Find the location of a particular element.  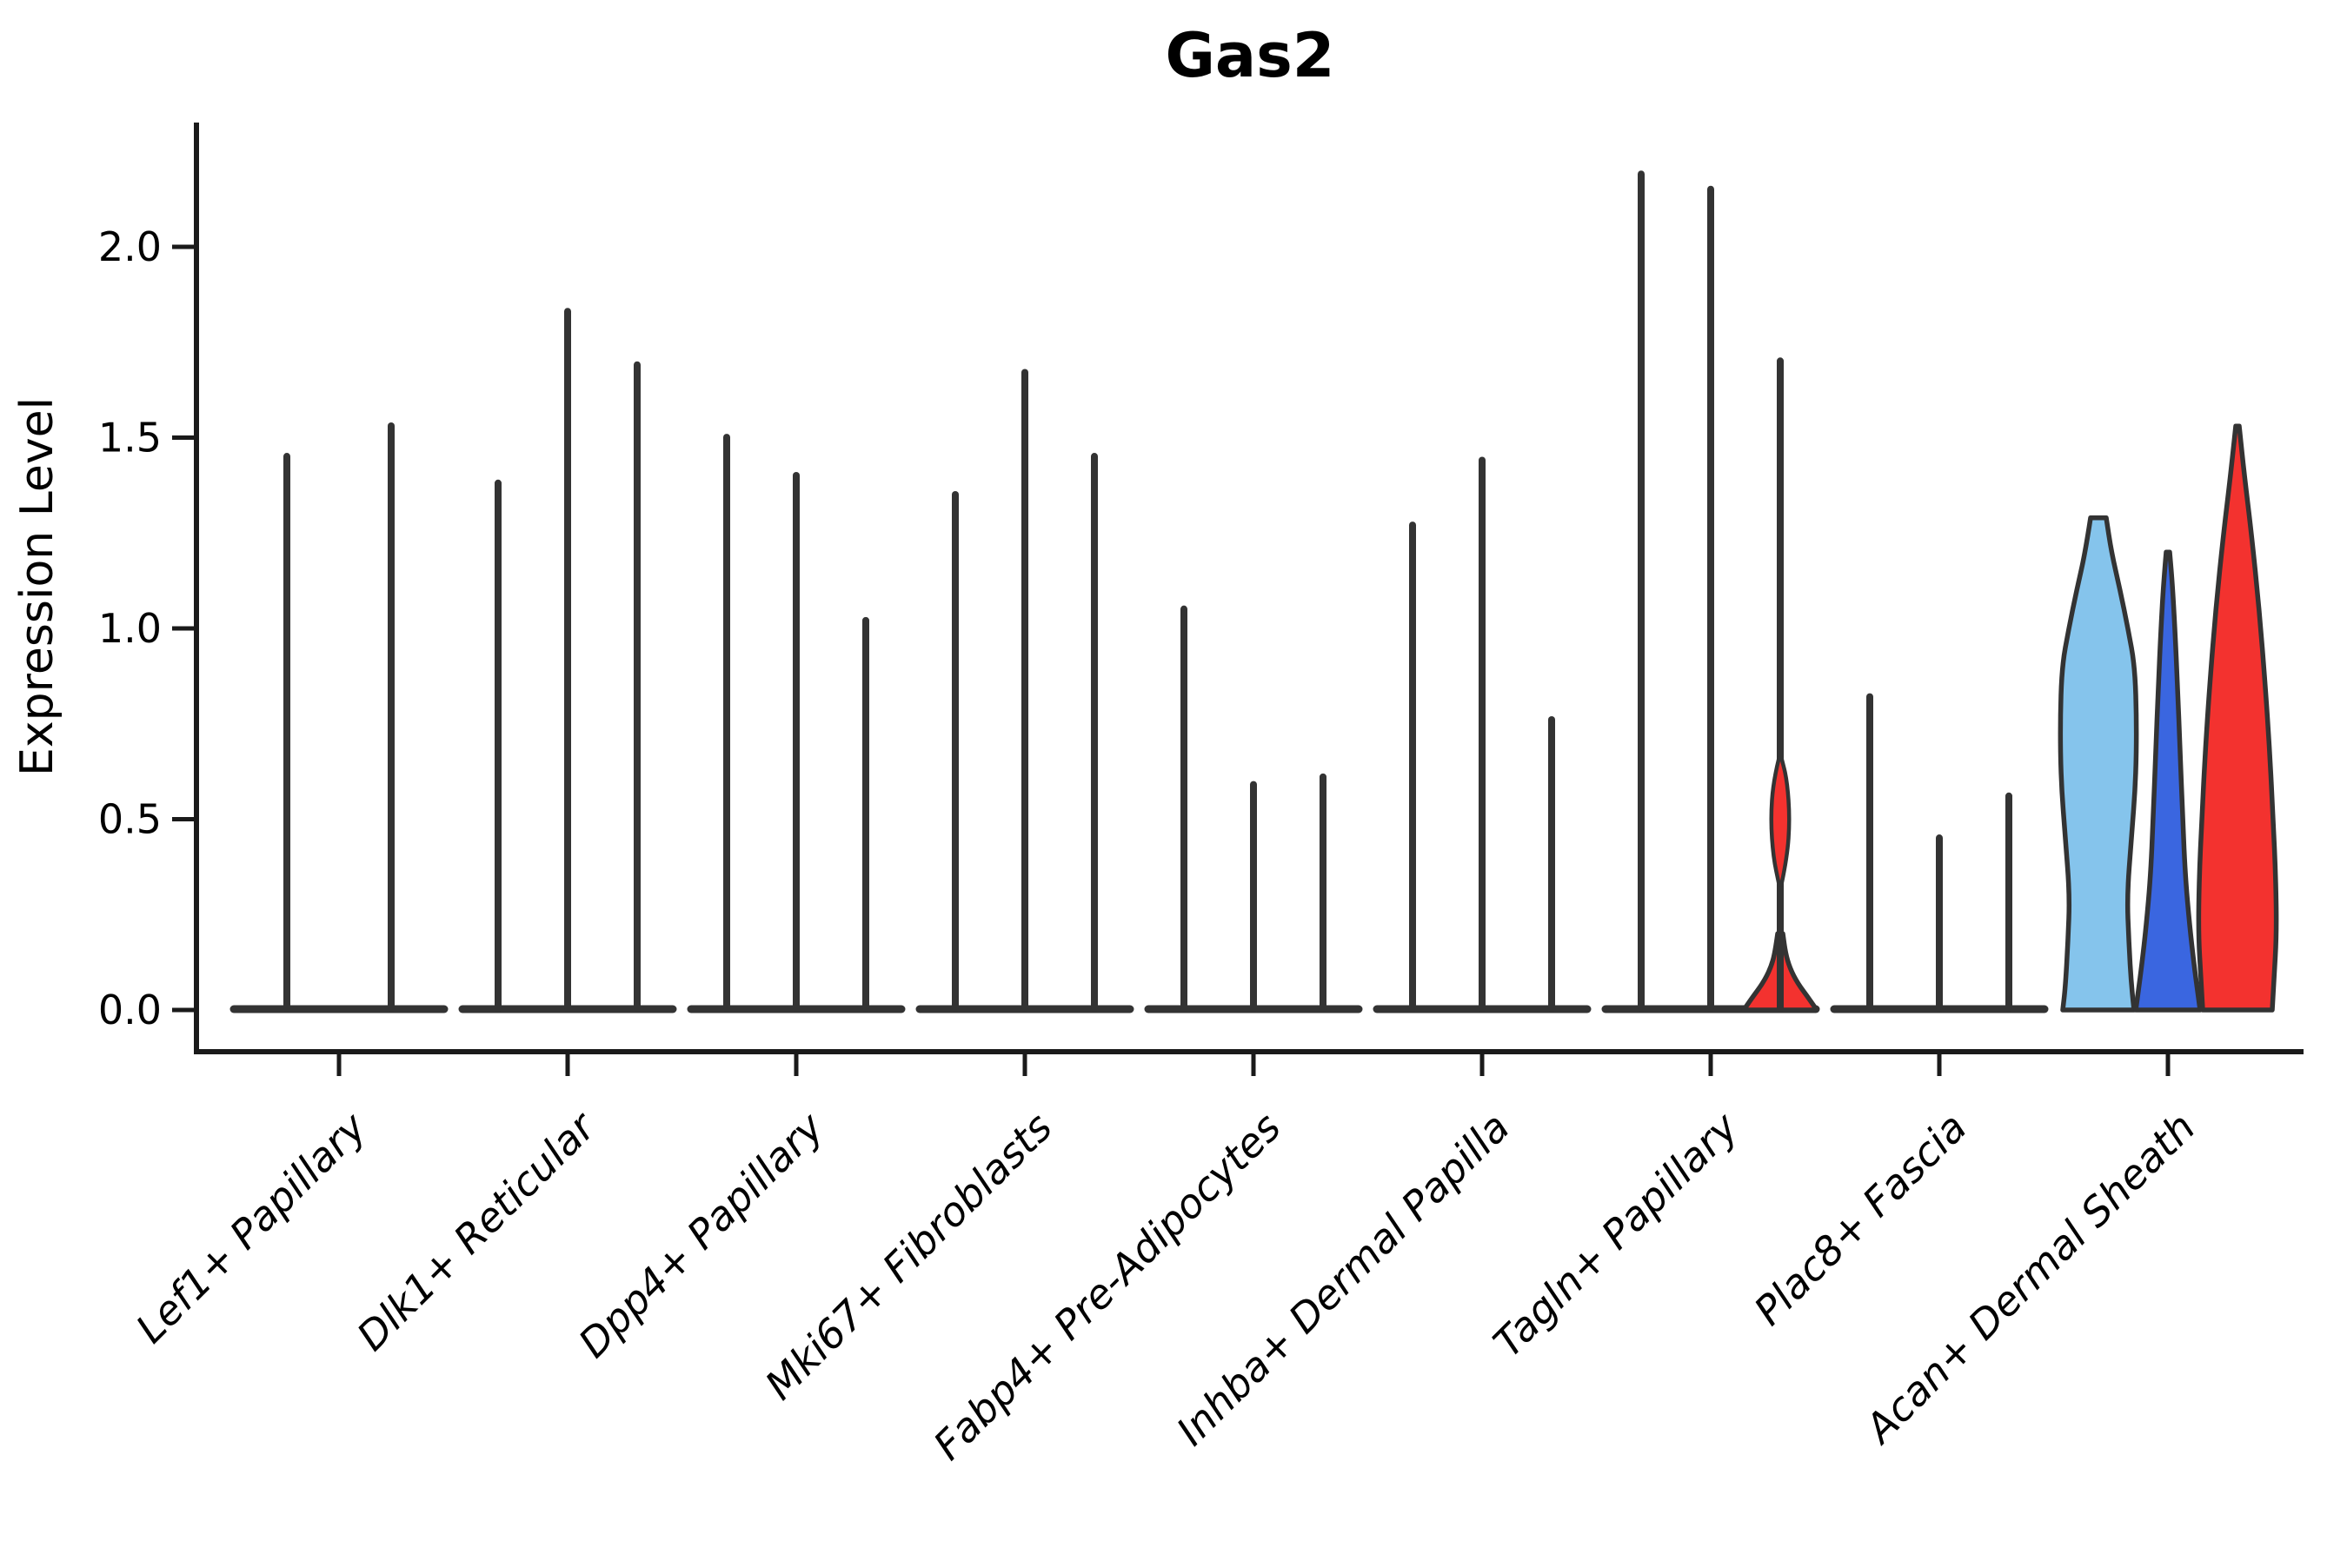

y-tick-label: 2.0 is located at coordinates (130, 246).